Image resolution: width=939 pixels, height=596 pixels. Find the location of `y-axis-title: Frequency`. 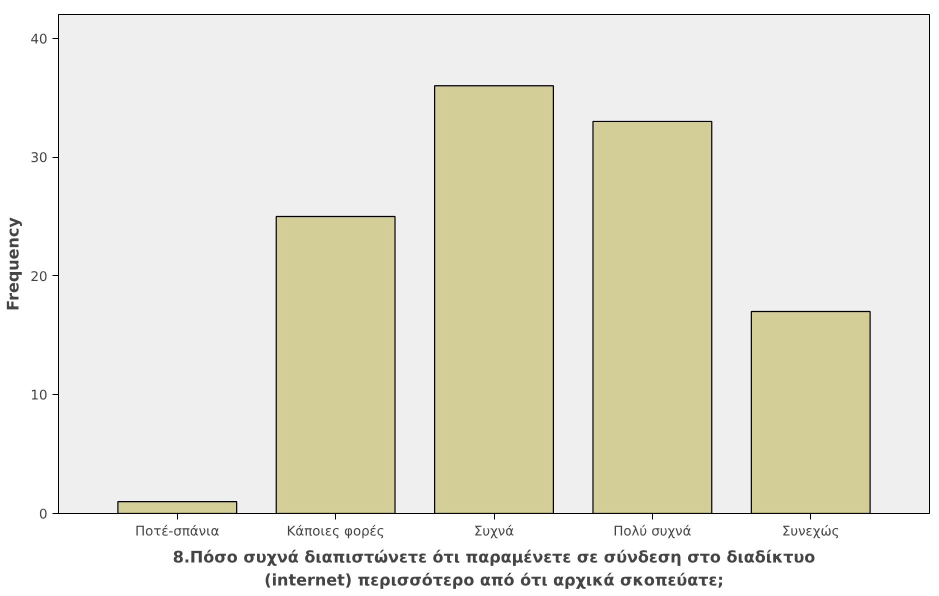

y-axis-title: Frequency is located at coordinates (13, 263).